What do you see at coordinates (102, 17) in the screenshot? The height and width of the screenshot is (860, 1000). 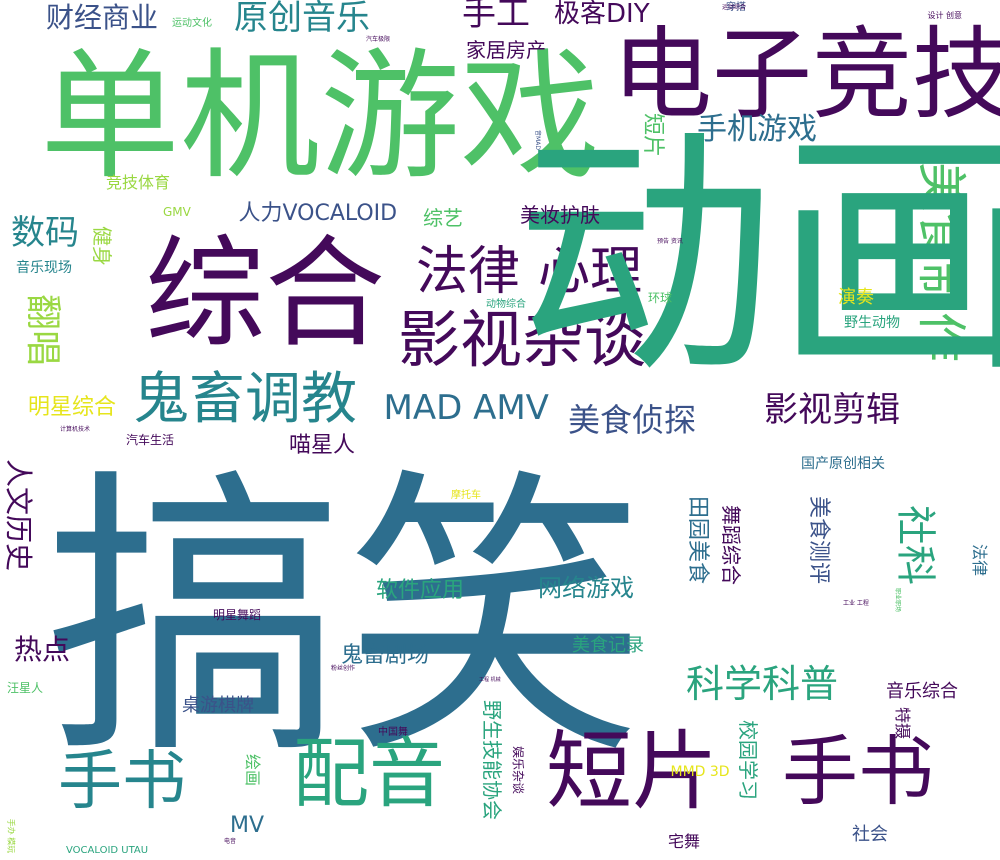 I see `word-财经商业-13: 财经商业` at bounding box center [102, 17].